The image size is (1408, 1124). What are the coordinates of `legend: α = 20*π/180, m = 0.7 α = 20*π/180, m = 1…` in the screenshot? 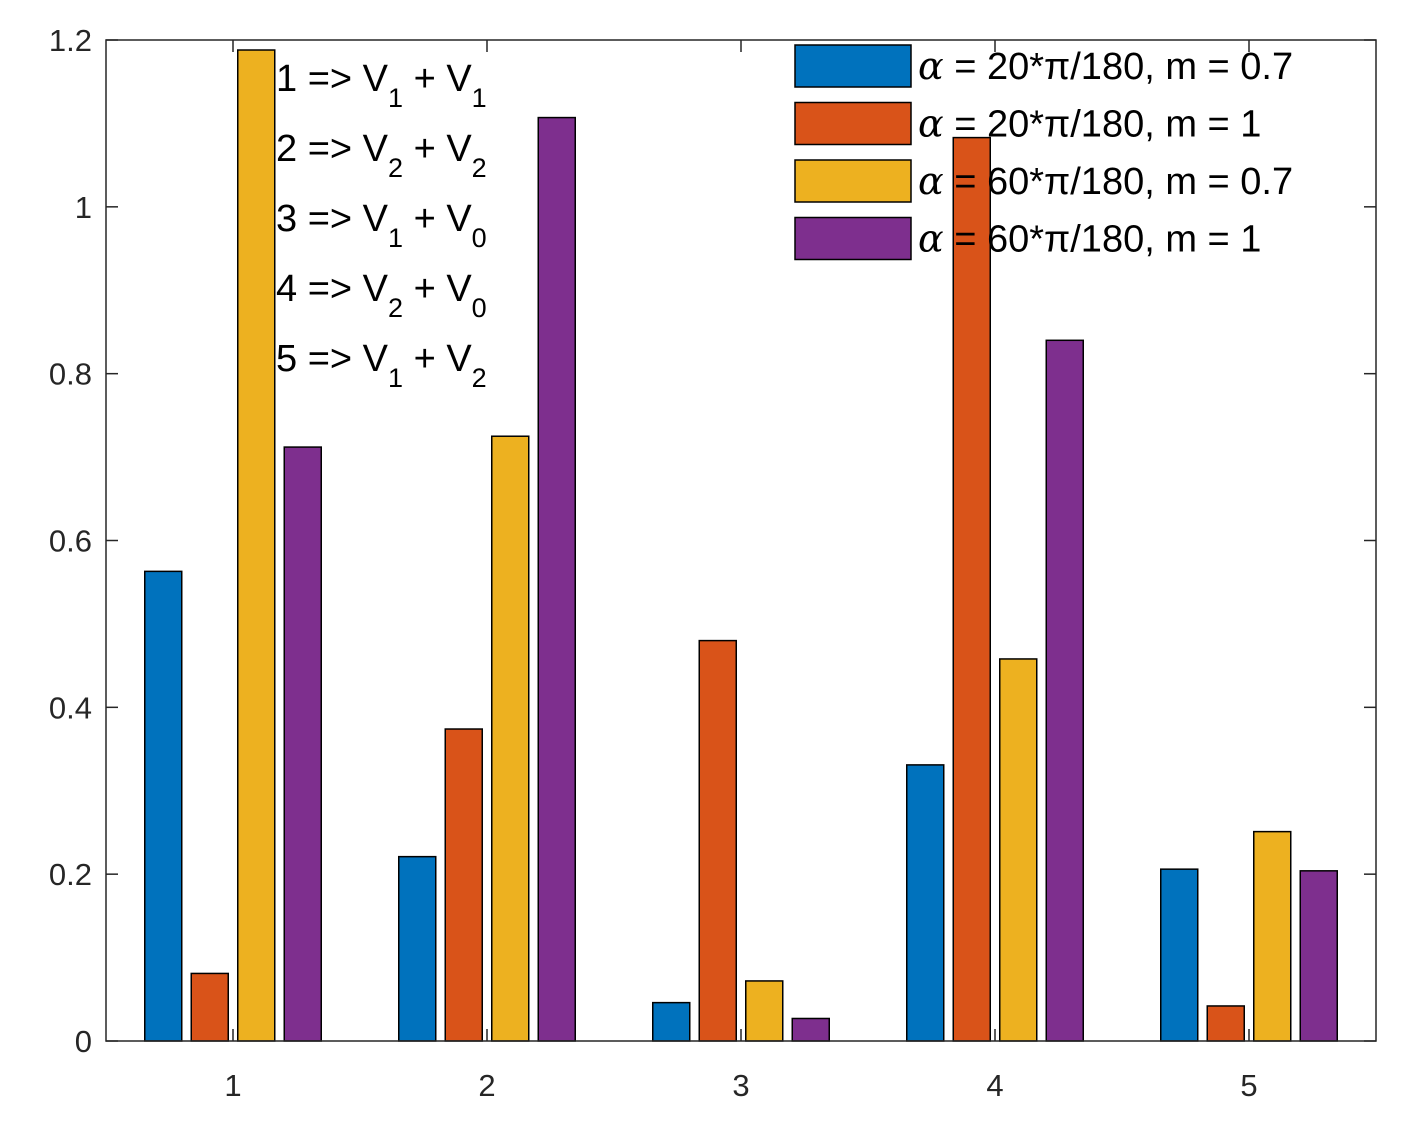 It's located at (1043, 152).